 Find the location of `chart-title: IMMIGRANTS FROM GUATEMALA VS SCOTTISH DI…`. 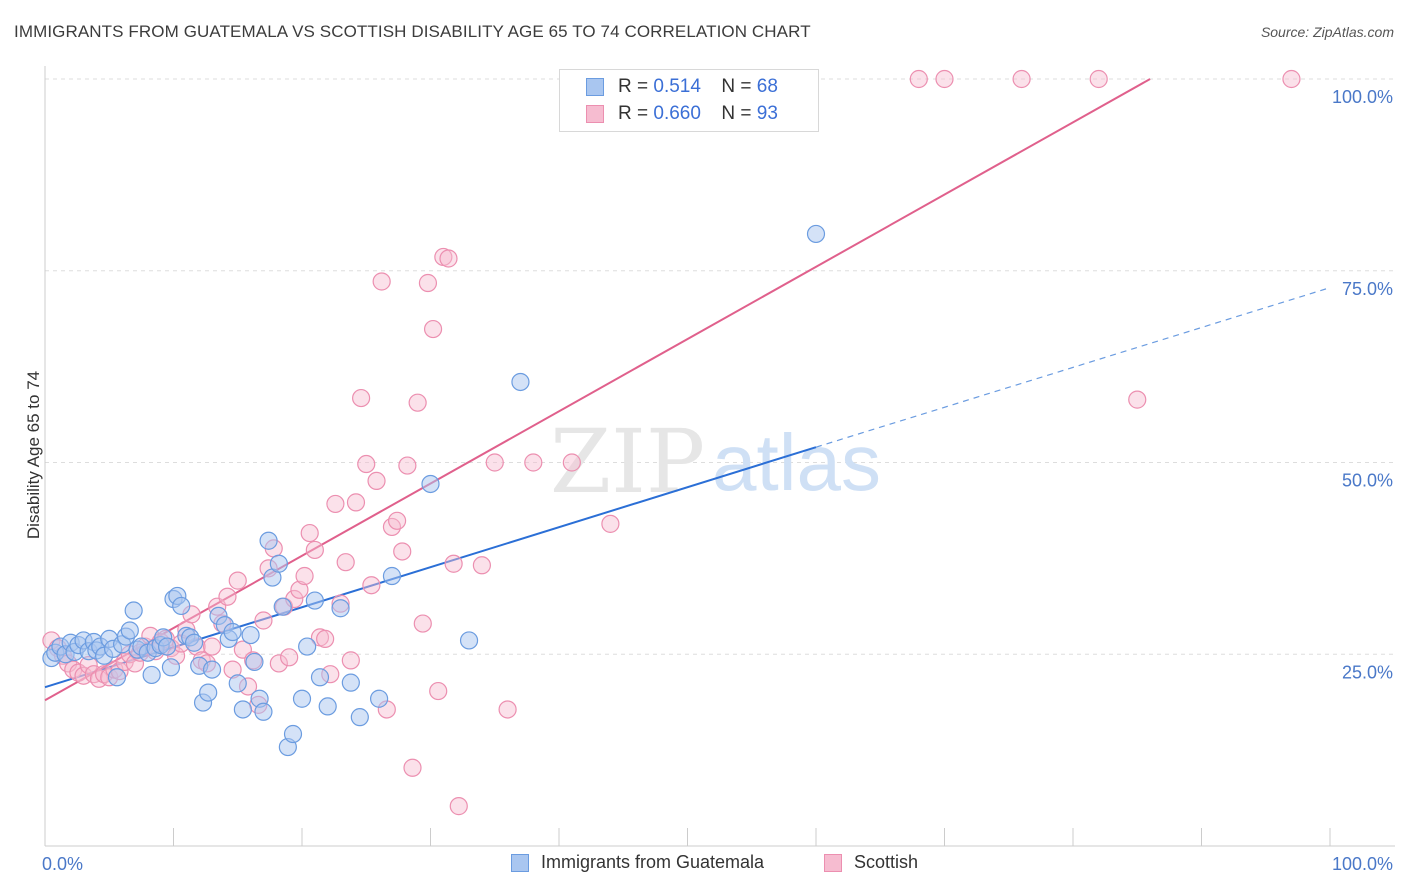

chart-title: IMMIGRANTS FROM GUATEMALA VS SCOTTISH DI… is located at coordinates (412, 31).